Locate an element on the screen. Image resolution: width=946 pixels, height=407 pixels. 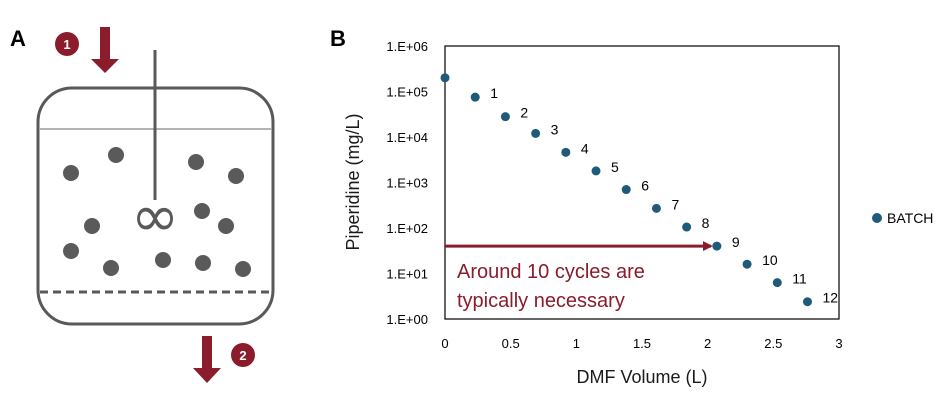
step-2-number: 2 is located at coordinates (242, 355).